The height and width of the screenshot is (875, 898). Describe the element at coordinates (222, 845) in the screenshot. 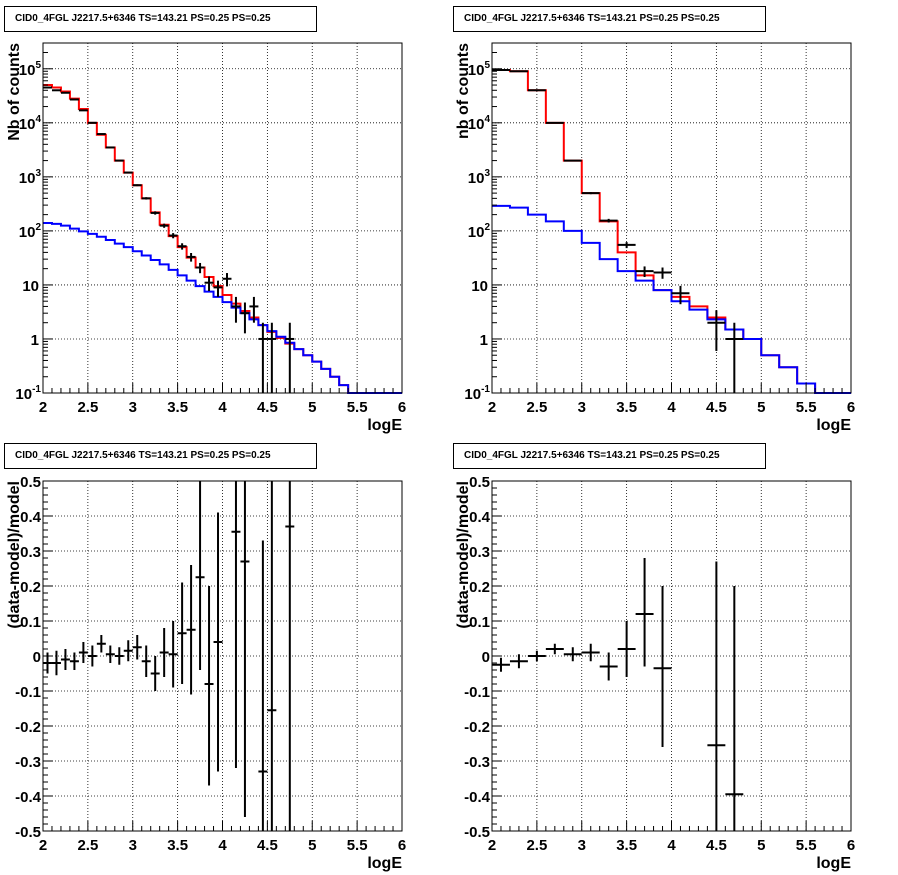

I see `x-tick-label: 4` at that location.